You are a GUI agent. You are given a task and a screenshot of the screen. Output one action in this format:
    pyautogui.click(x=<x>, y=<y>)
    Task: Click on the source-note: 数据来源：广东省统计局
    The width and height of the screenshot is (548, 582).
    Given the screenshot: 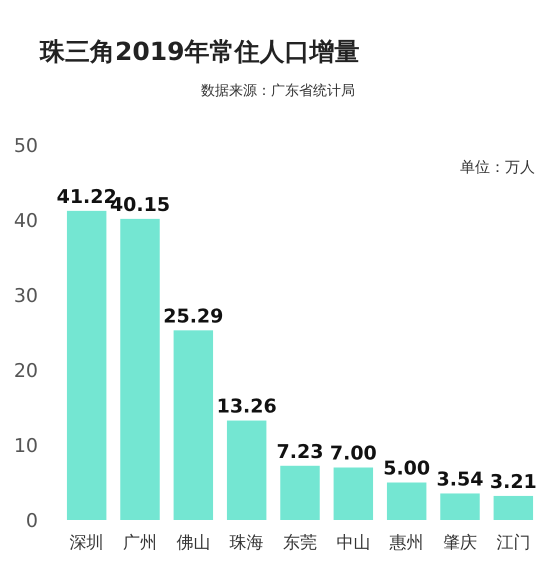 What is the action you would take?
    pyautogui.click(x=278, y=91)
    